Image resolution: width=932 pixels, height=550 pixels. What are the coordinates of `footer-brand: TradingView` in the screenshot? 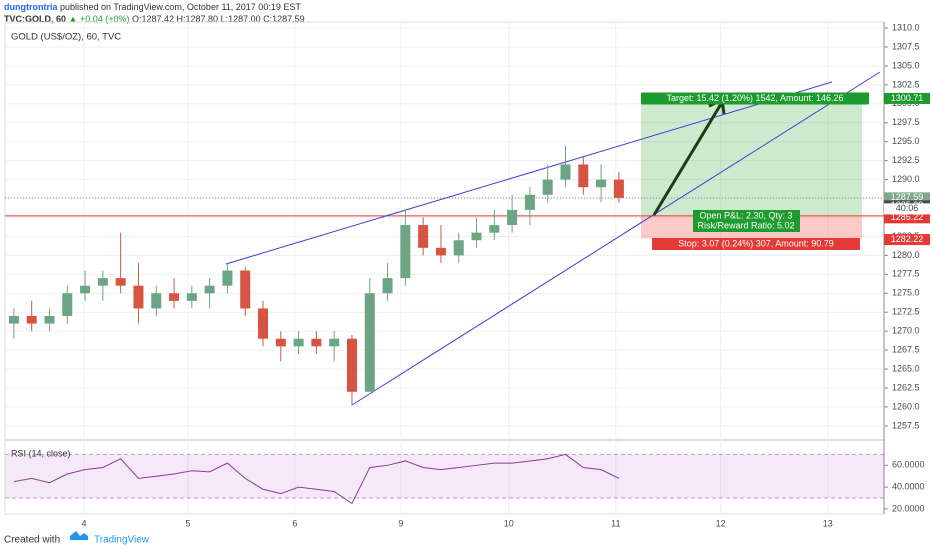 It's located at (122, 540).